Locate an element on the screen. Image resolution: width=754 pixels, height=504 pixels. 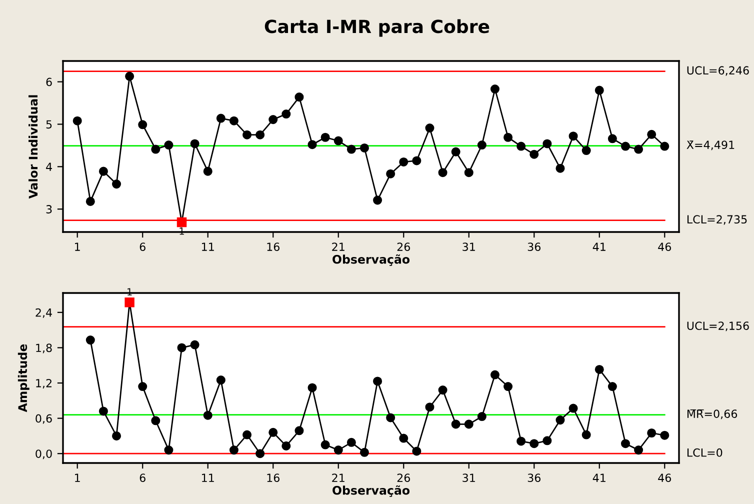
x-tick-label: 26 is located at coordinates (403, 247).